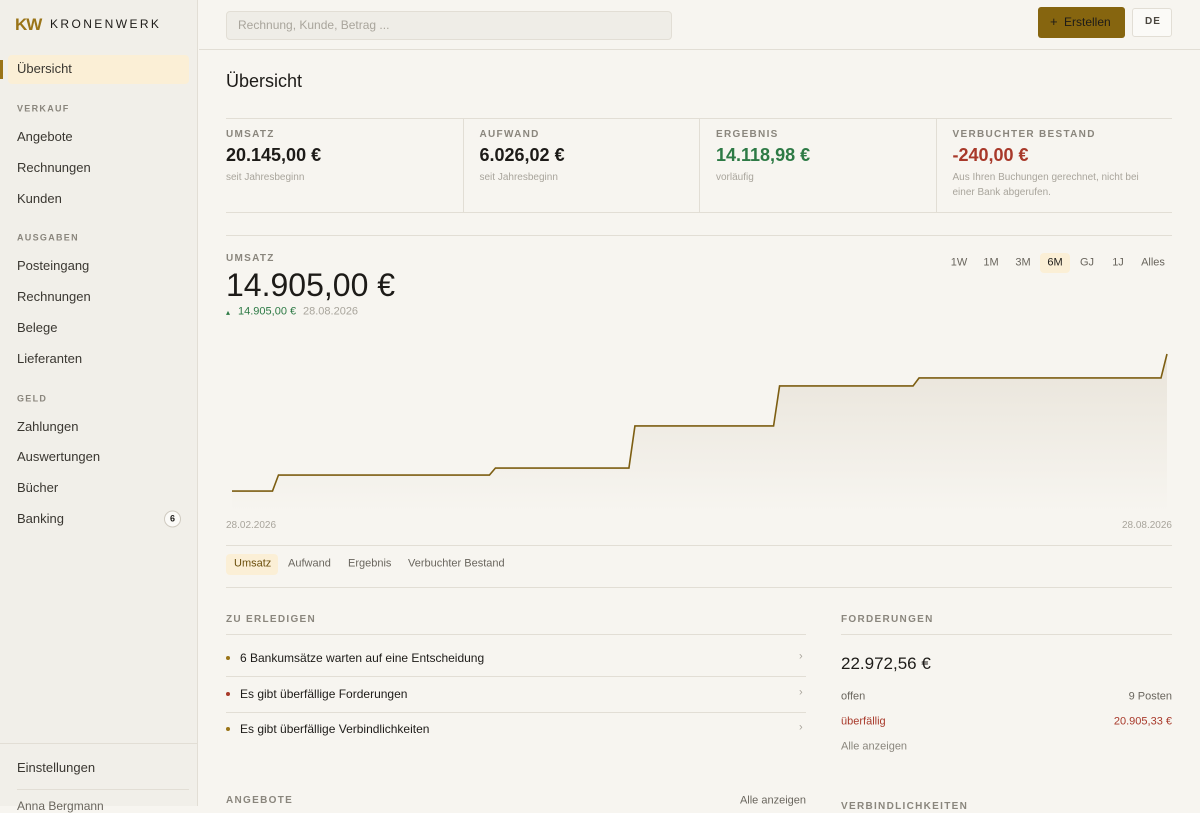  I want to click on kpi-value: -240,00 €, so click(990, 155).